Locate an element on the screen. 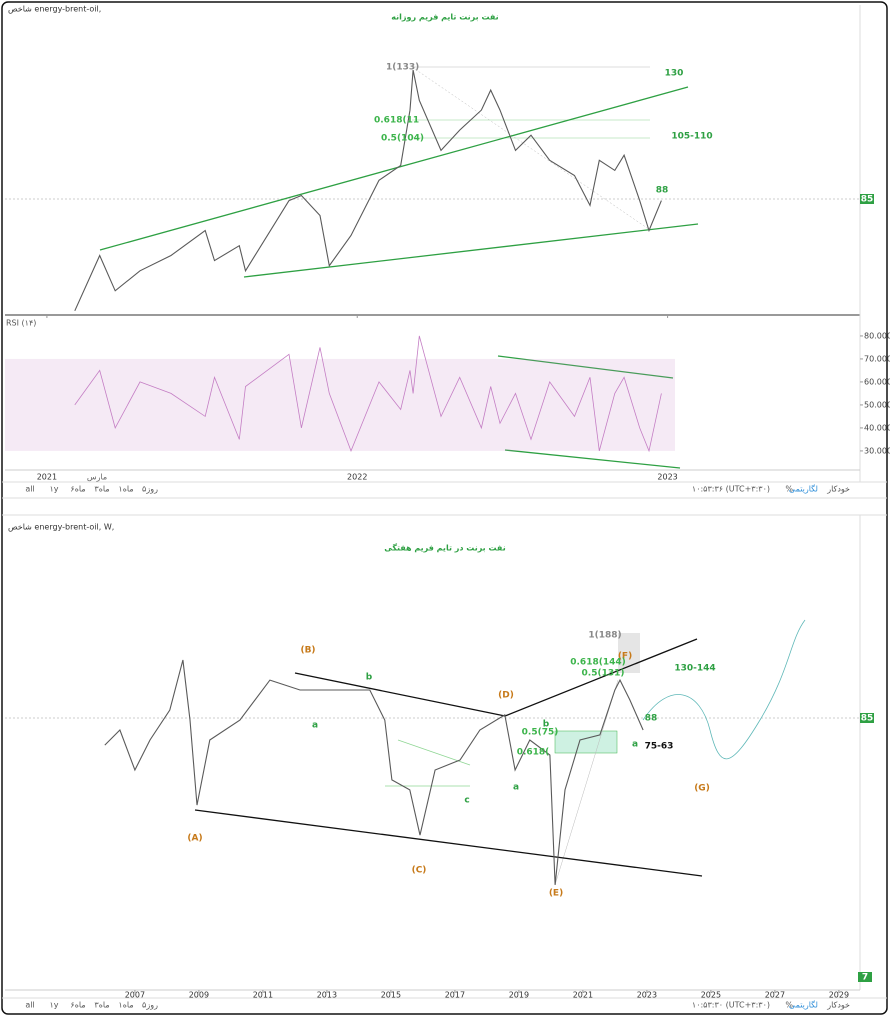 The height and width of the screenshot is (1028, 890). x-tick-label: 2013 is located at coordinates (327, 995).